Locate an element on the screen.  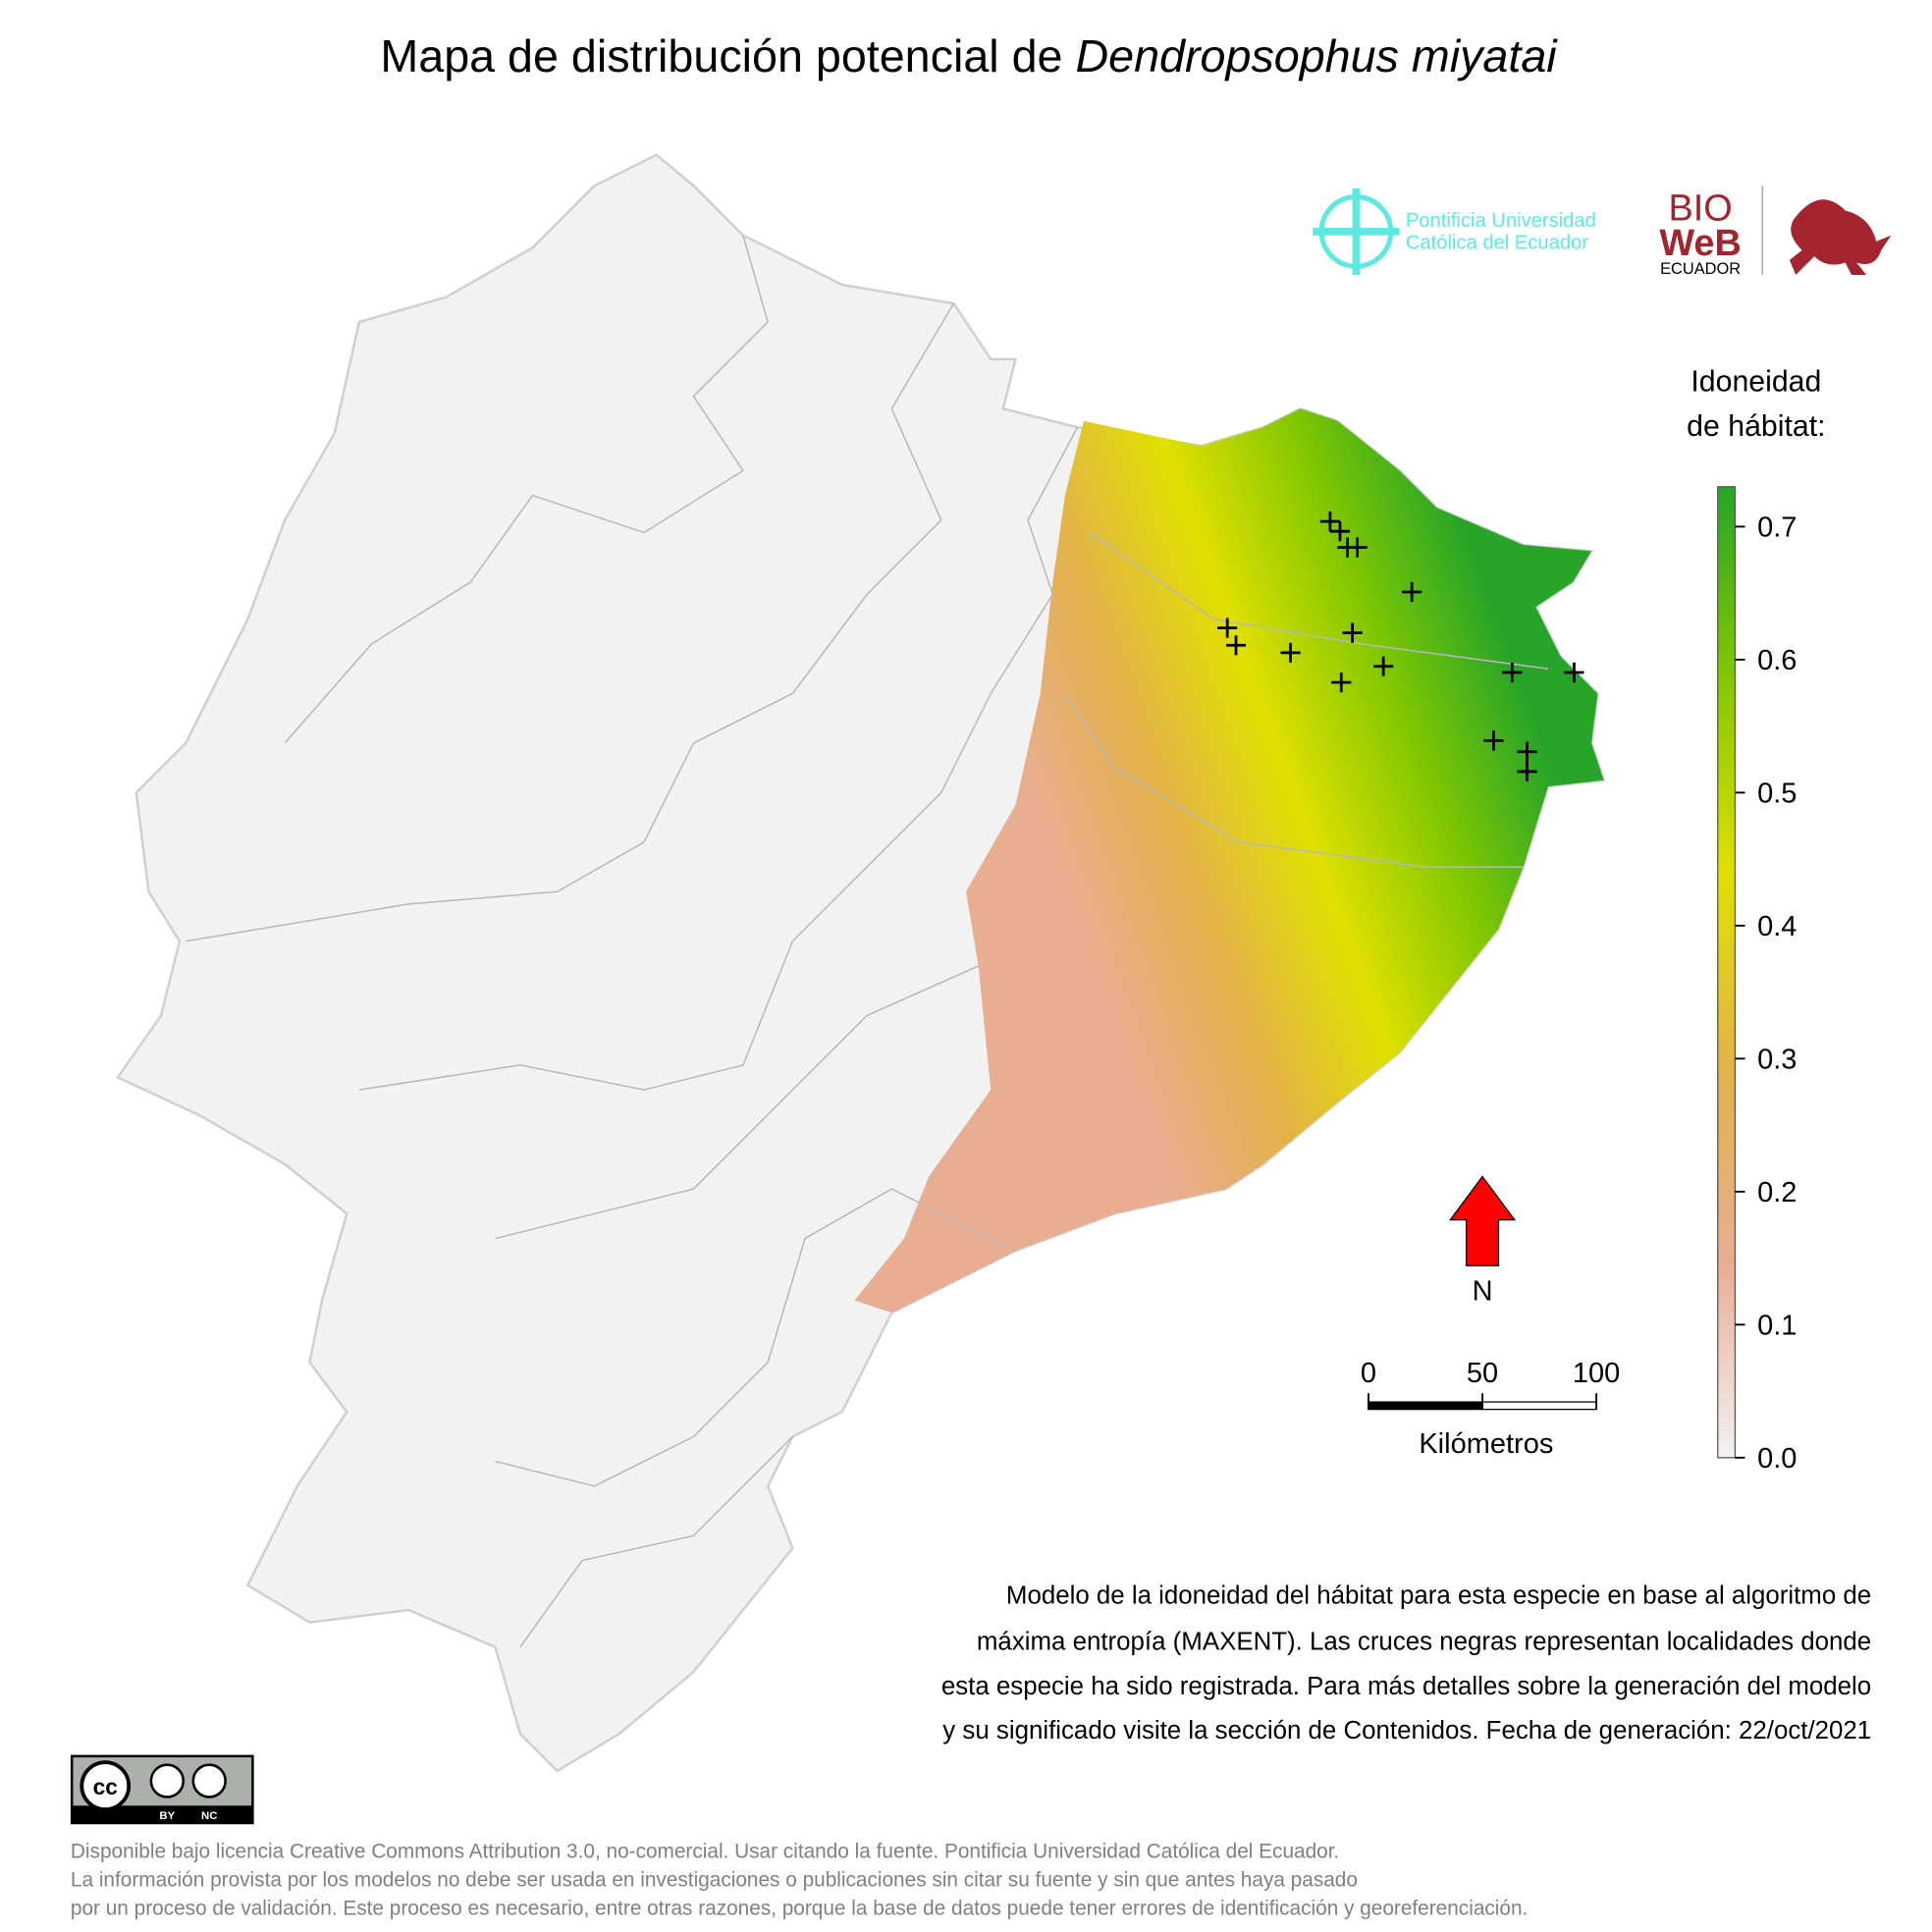
badge-label: BY is located at coordinates (167, 1816).